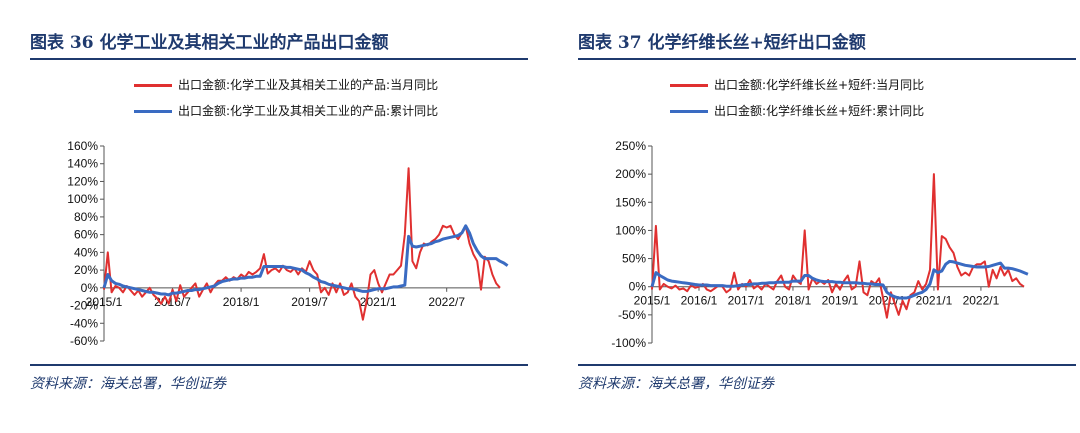 The width and height of the screenshot is (1080, 433). I want to click on x-tick-label: 2019/7, so click(309, 302).